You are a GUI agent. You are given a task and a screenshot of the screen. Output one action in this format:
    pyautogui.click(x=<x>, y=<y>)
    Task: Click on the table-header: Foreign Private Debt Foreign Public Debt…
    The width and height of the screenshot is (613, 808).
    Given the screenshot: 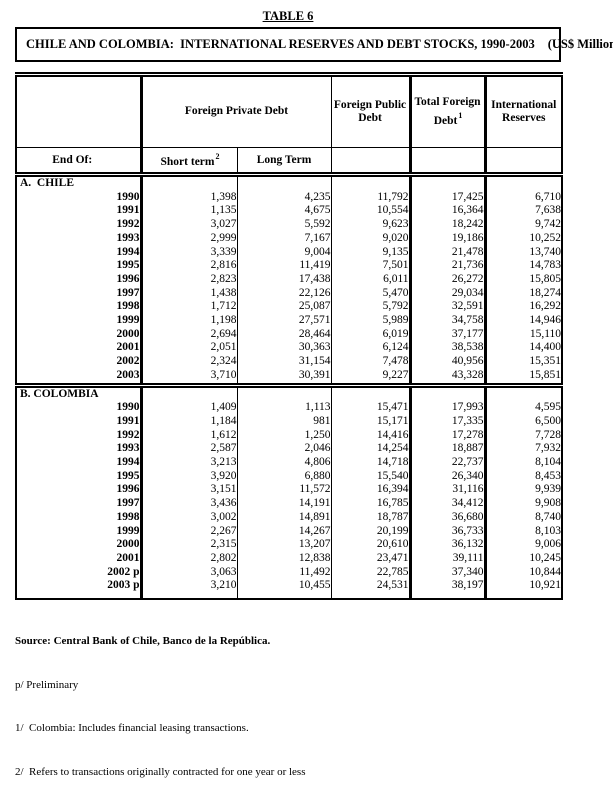 What is the action you would take?
    pyautogui.click(x=289, y=125)
    